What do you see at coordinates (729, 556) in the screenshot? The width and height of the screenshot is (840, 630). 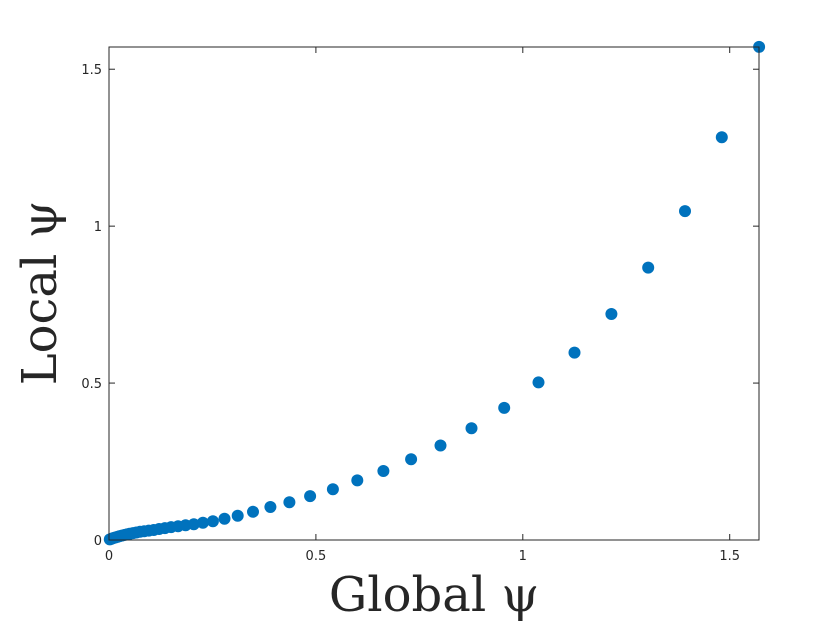 I see `x-tick-label: 1.5` at bounding box center [729, 556].